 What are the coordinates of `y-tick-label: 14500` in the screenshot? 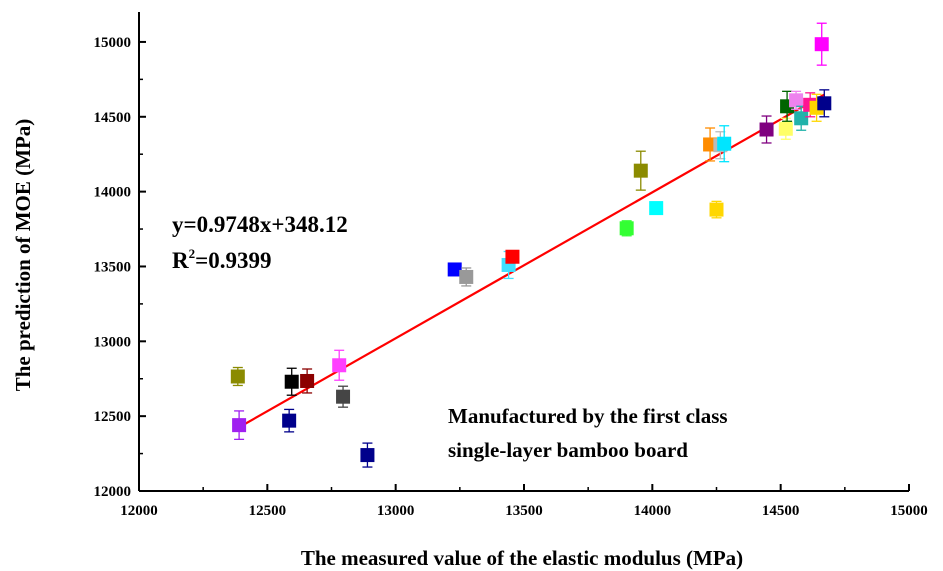 It's located at (113, 118).